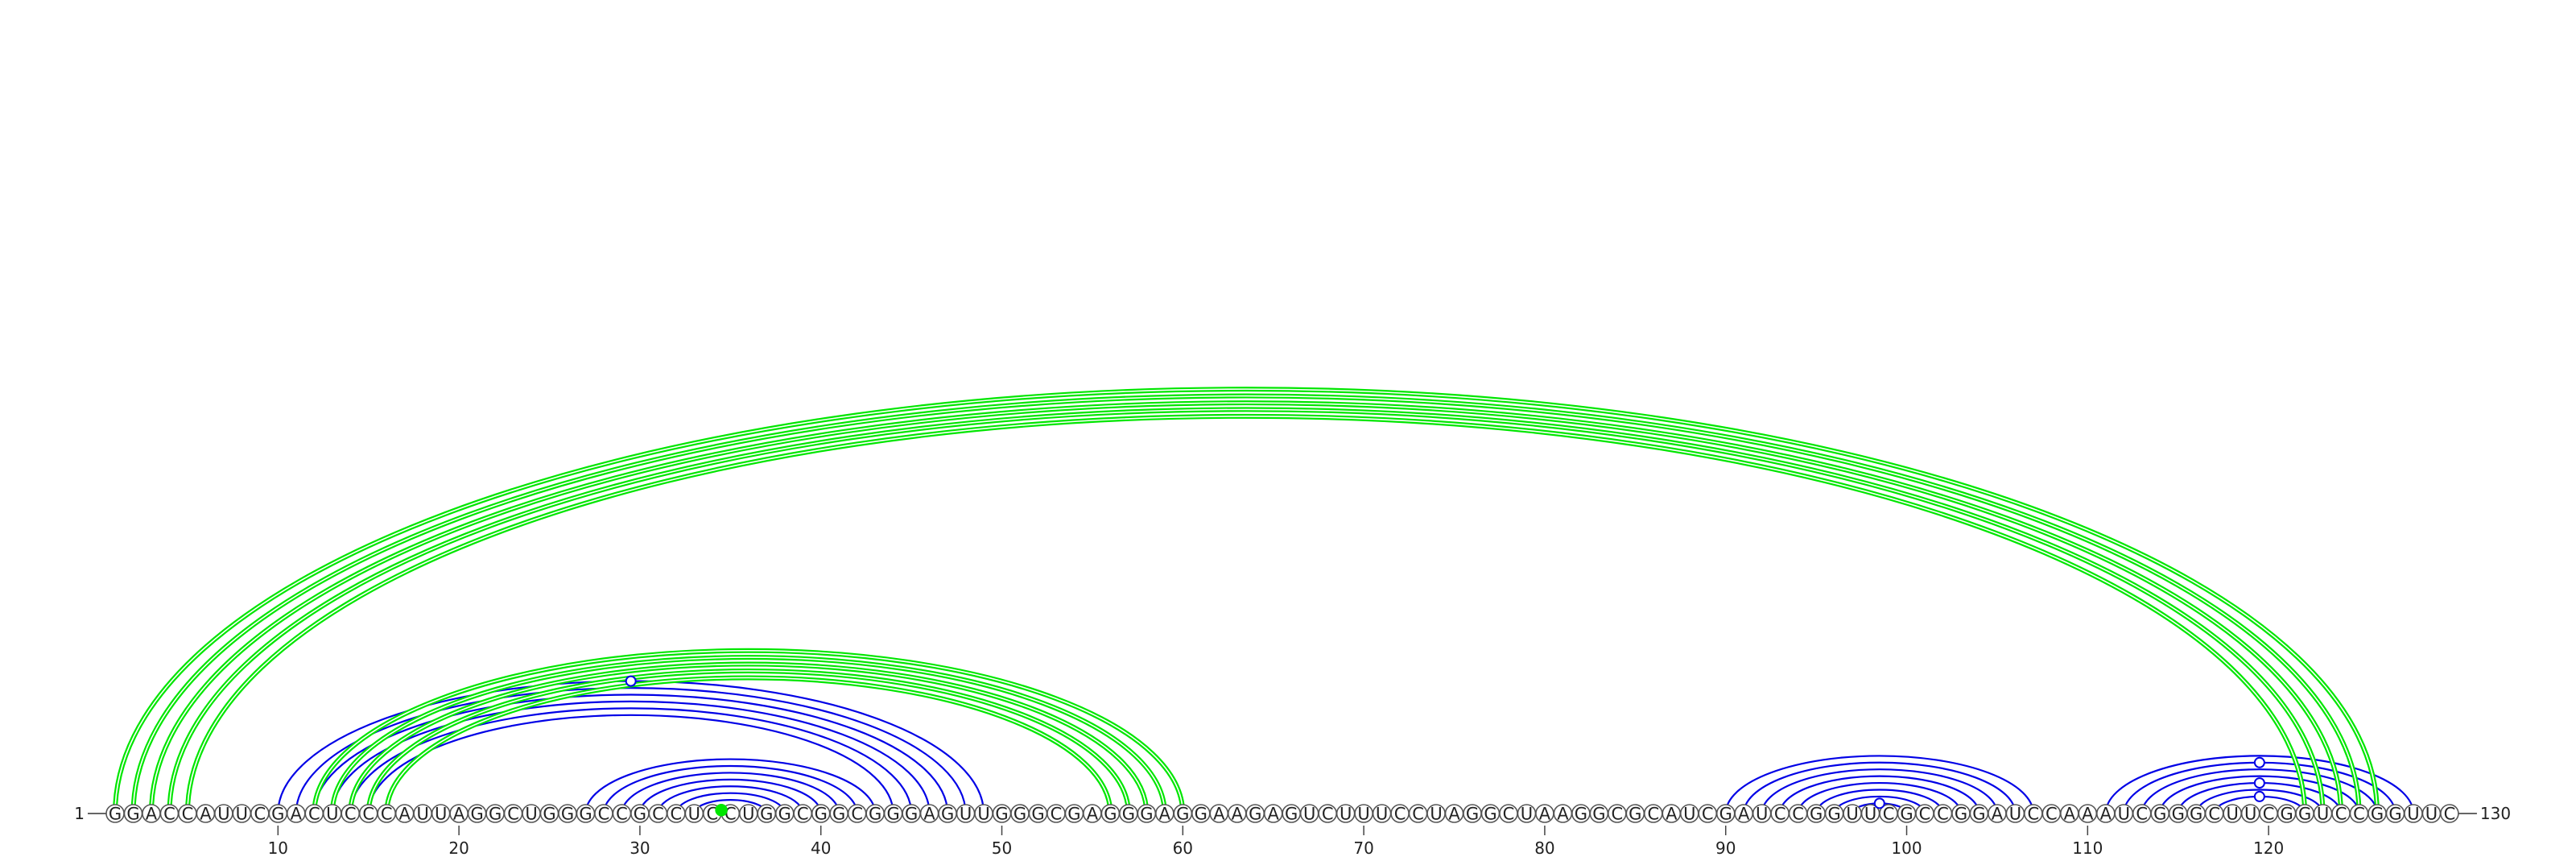  I want to click on nucleotide-77: G, so click(1490, 814).